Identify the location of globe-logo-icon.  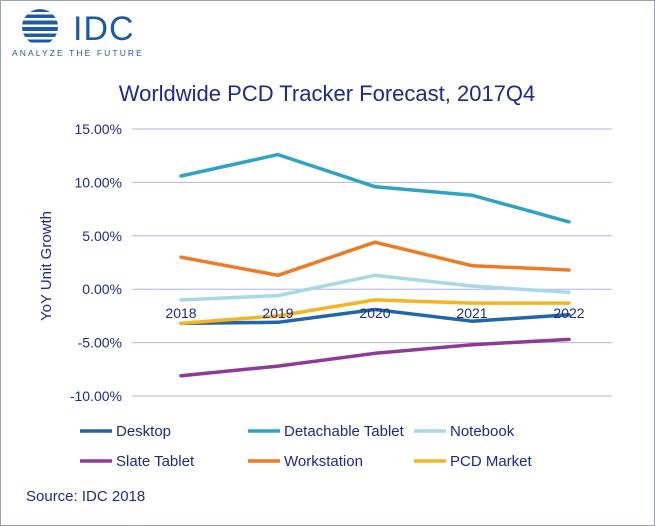
(40, 26).